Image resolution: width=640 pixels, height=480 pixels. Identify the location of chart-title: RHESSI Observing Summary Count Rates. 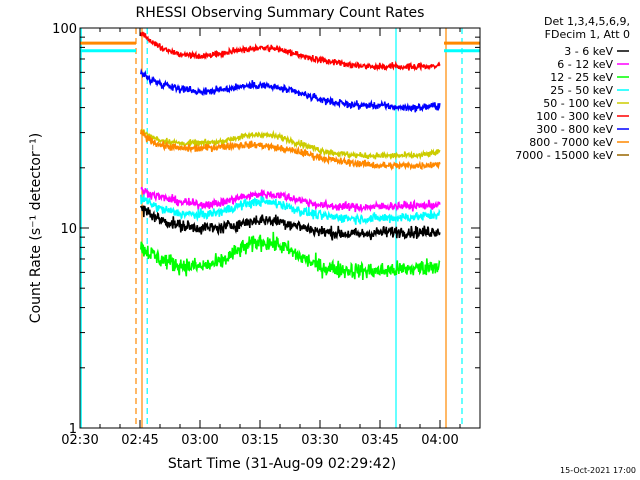
(280, 13).